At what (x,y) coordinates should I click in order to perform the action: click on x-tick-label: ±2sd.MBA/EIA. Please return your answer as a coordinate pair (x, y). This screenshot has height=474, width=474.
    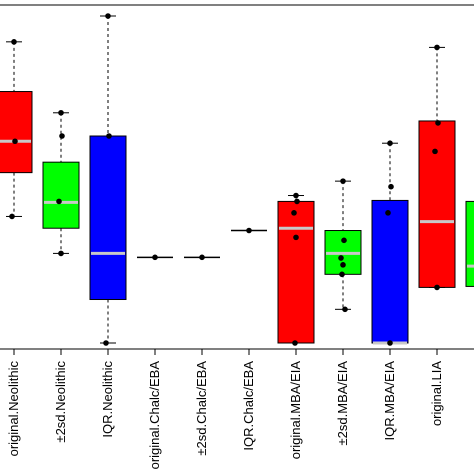
    Looking at the image, I should click on (342, 403).